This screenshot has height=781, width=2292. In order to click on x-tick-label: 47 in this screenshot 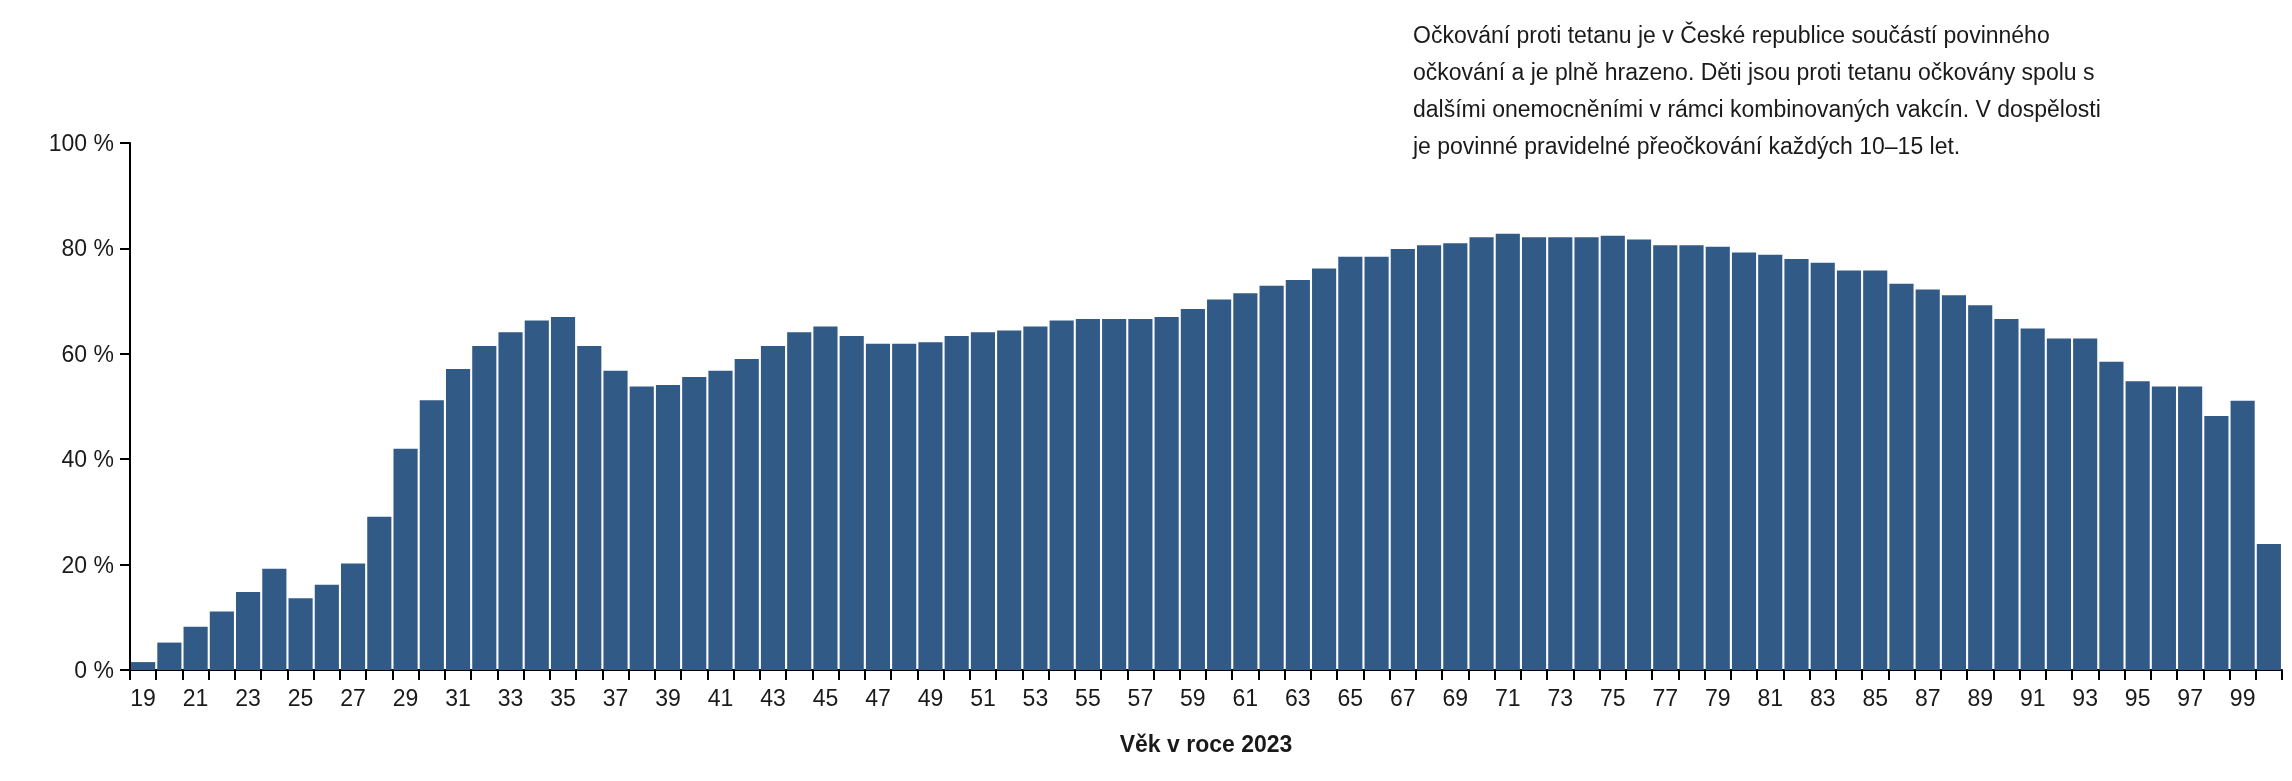, I will do `click(878, 697)`.